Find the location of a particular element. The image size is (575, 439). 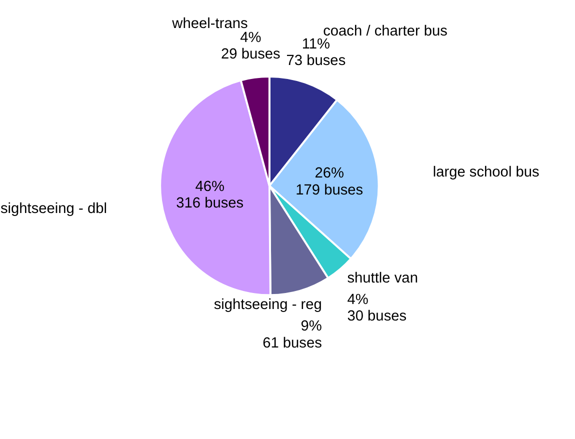

slice-label: sightseeing - reg is located at coordinates (268, 305).